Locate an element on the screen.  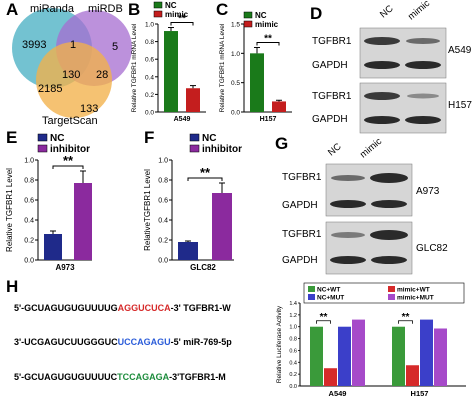
sequence-prefix: 5'-GCUAGUGUGUUUUC is located at coordinates (66, 377).